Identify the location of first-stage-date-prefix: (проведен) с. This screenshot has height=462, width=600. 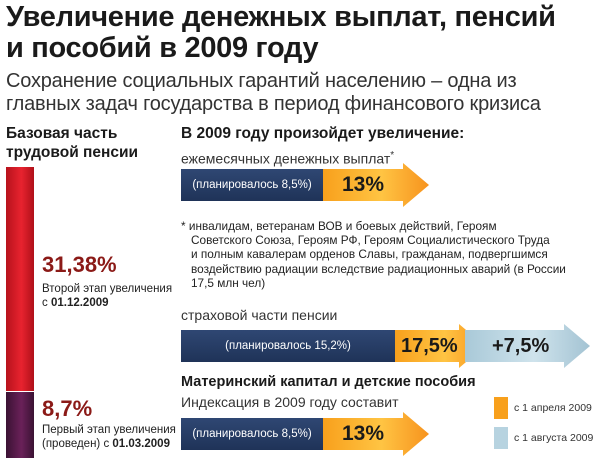
(77, 444).